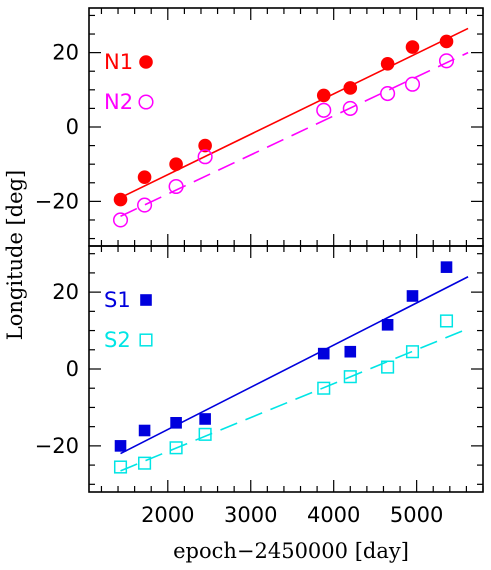 This screenshot has width=491, height=570. What do you see at coordinates (291, 551) in the screenshot?
I see `x-axis-title: epoch−2450000 [day]` at bounding box center [291, 551].